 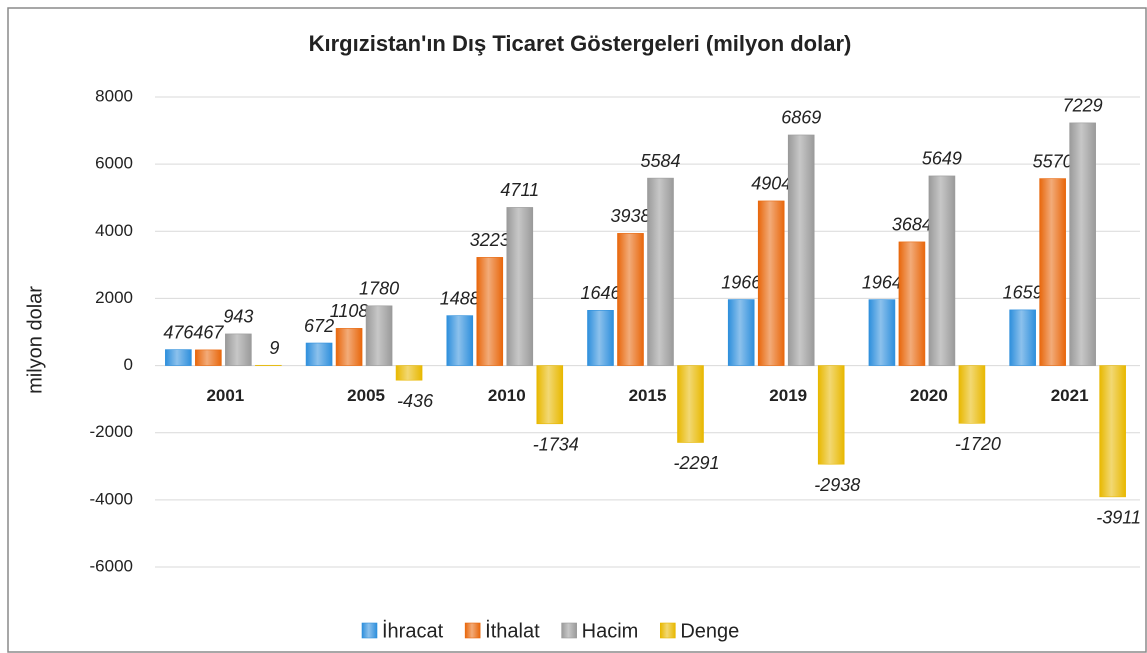 I want to click on value-label: -2291, so click(x=696, y=463).